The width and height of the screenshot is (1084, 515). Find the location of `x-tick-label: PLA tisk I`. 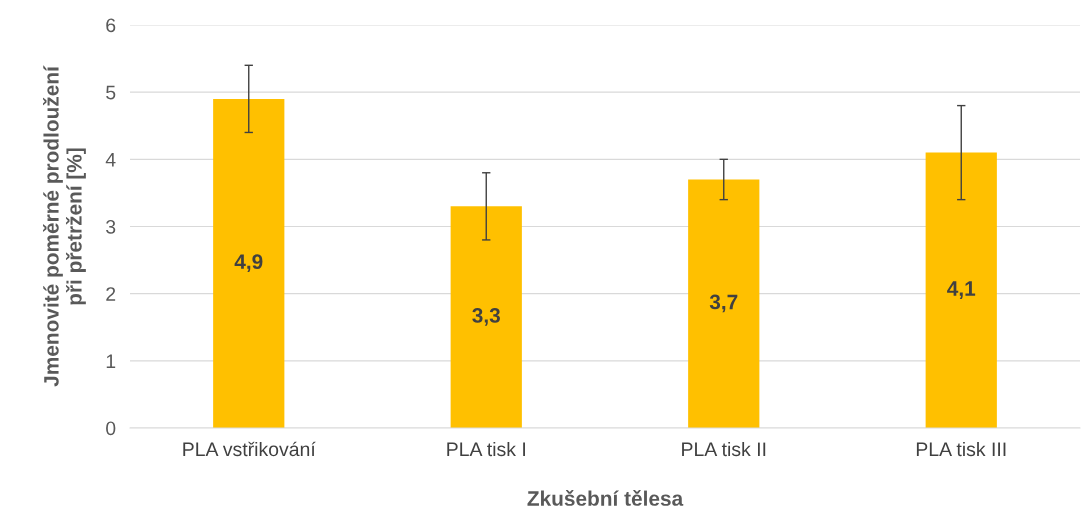

x-tick-label: PLA tisk I is located at coordinates (486, 449).